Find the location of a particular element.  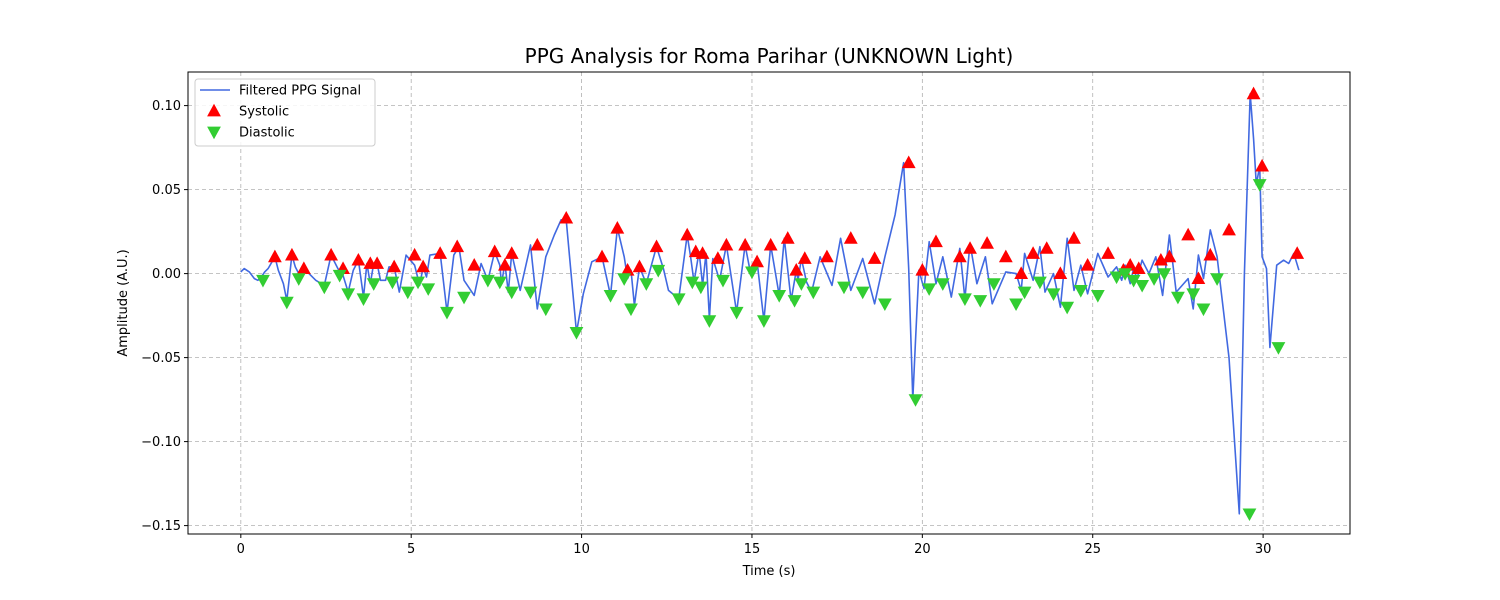

x-tick-label: 30 is located at coordinates (1263, 549).